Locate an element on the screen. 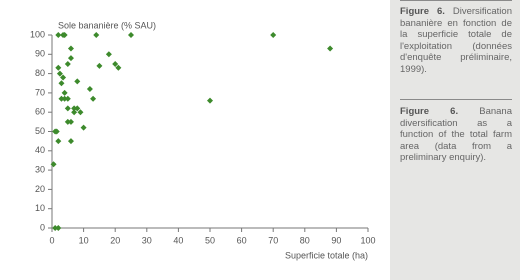 The image size is (520, 280). x-tick-label: 50 is located at coordinates (210, 240).